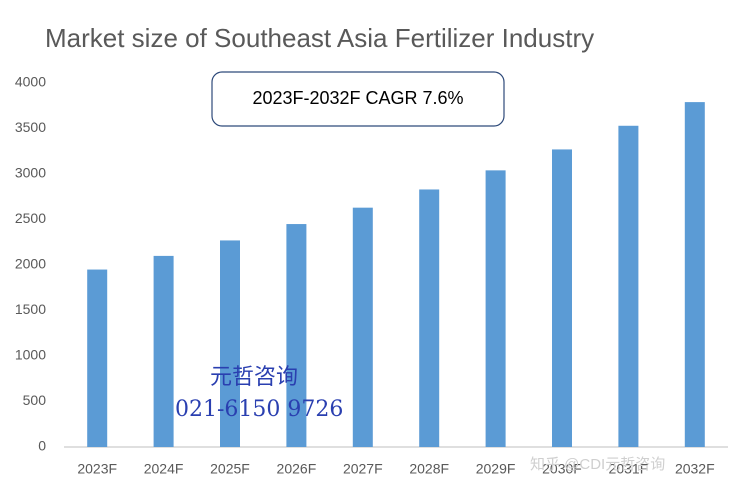 Image resolution: width=750 pixels, height=500 pixels. Describe the element at coordinates (254, 377) in the screenshot. I see `watermark: 元哲咨询` at that location.